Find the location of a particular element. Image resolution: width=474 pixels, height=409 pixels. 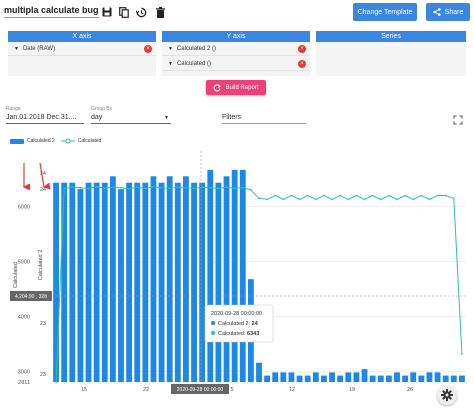

trash-icon is located at coordinates (160, 12).